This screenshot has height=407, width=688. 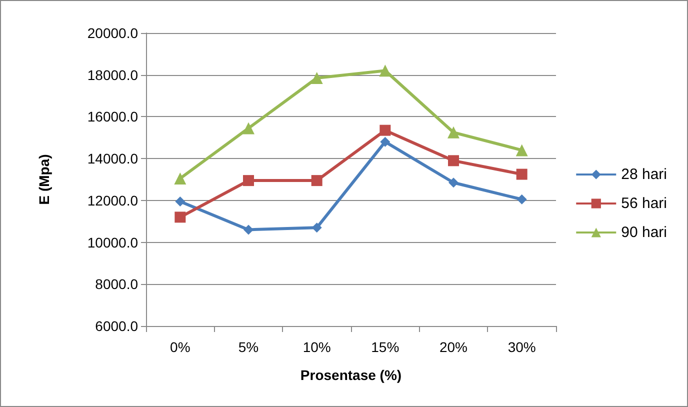 I want to click on y-tick-label: 8000.0, so click(x=116, y=284).